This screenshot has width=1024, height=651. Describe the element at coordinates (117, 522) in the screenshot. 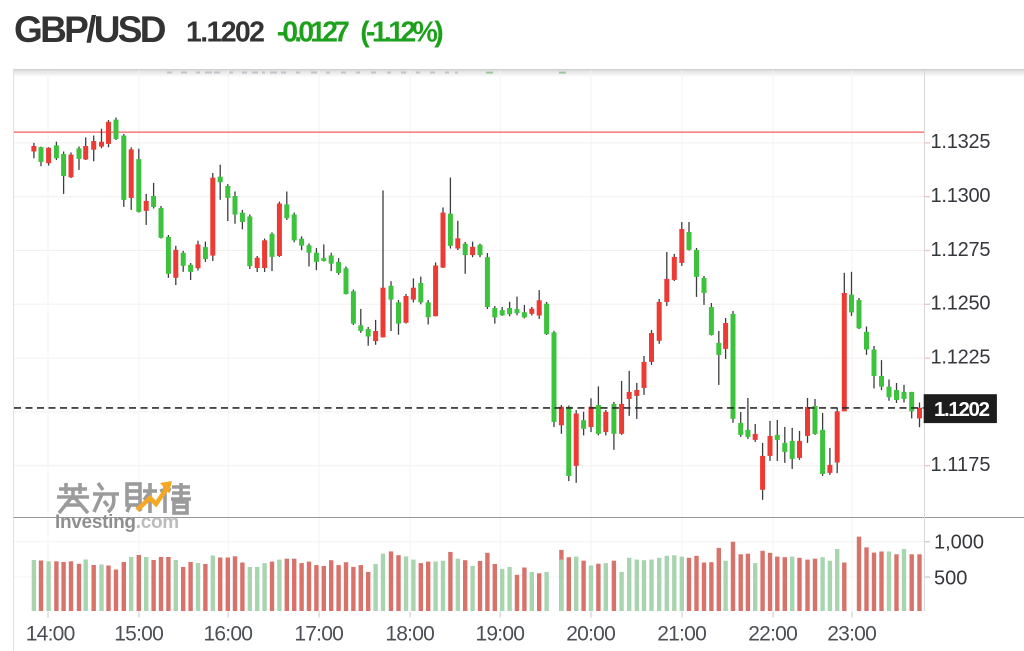

I see `svg-text: Investing.com` at that location.